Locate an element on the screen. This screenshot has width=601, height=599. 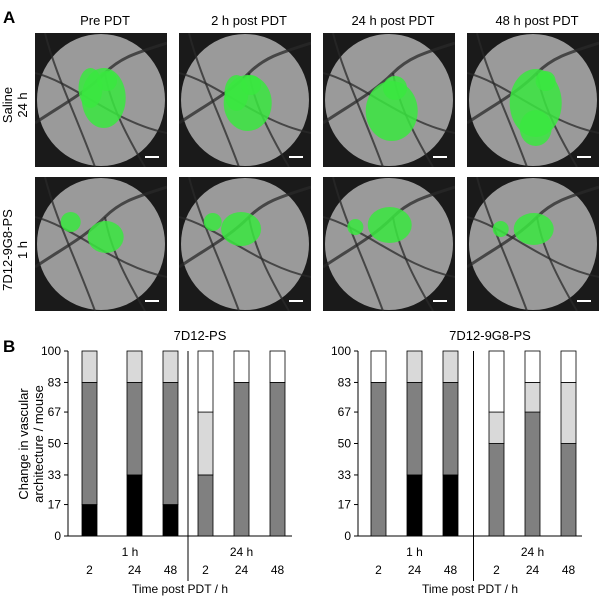
chart-1-ytick-label: 67 is located at coordinates (55, 412).